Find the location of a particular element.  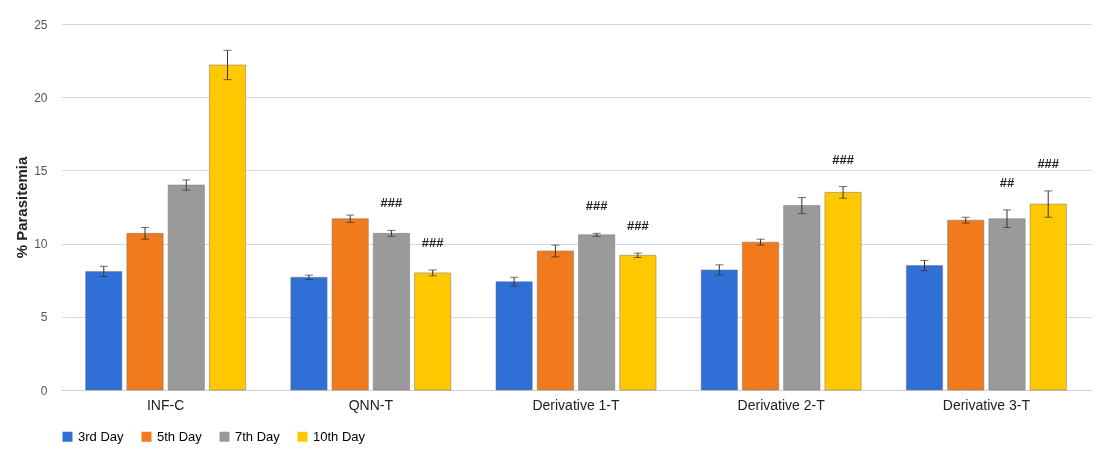

x-tick-label: Derivative 2-T is located at coordinates (781, 404).